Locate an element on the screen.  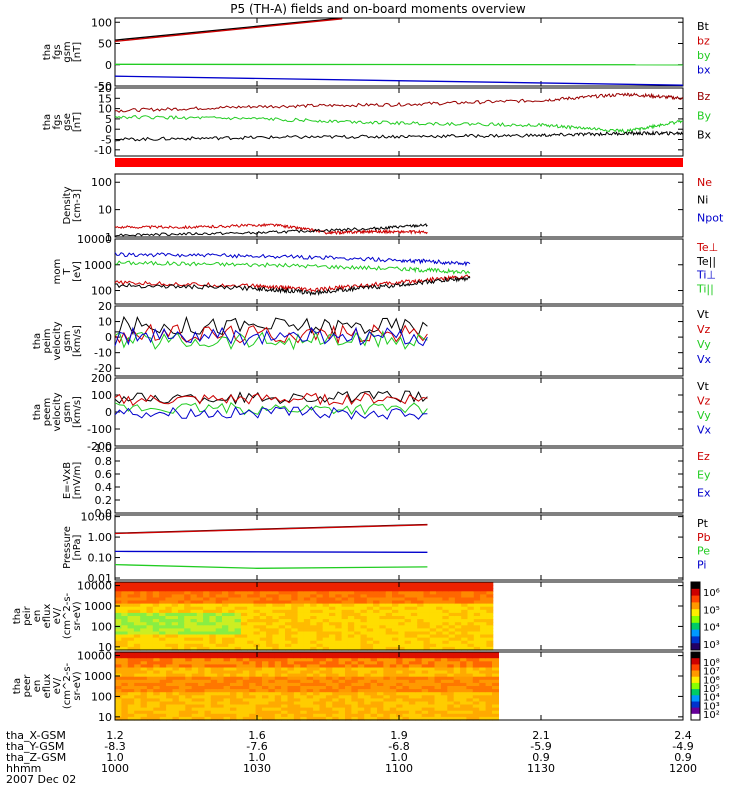
y-axis-label: [cm-3] is located at coordinates (77, 205).